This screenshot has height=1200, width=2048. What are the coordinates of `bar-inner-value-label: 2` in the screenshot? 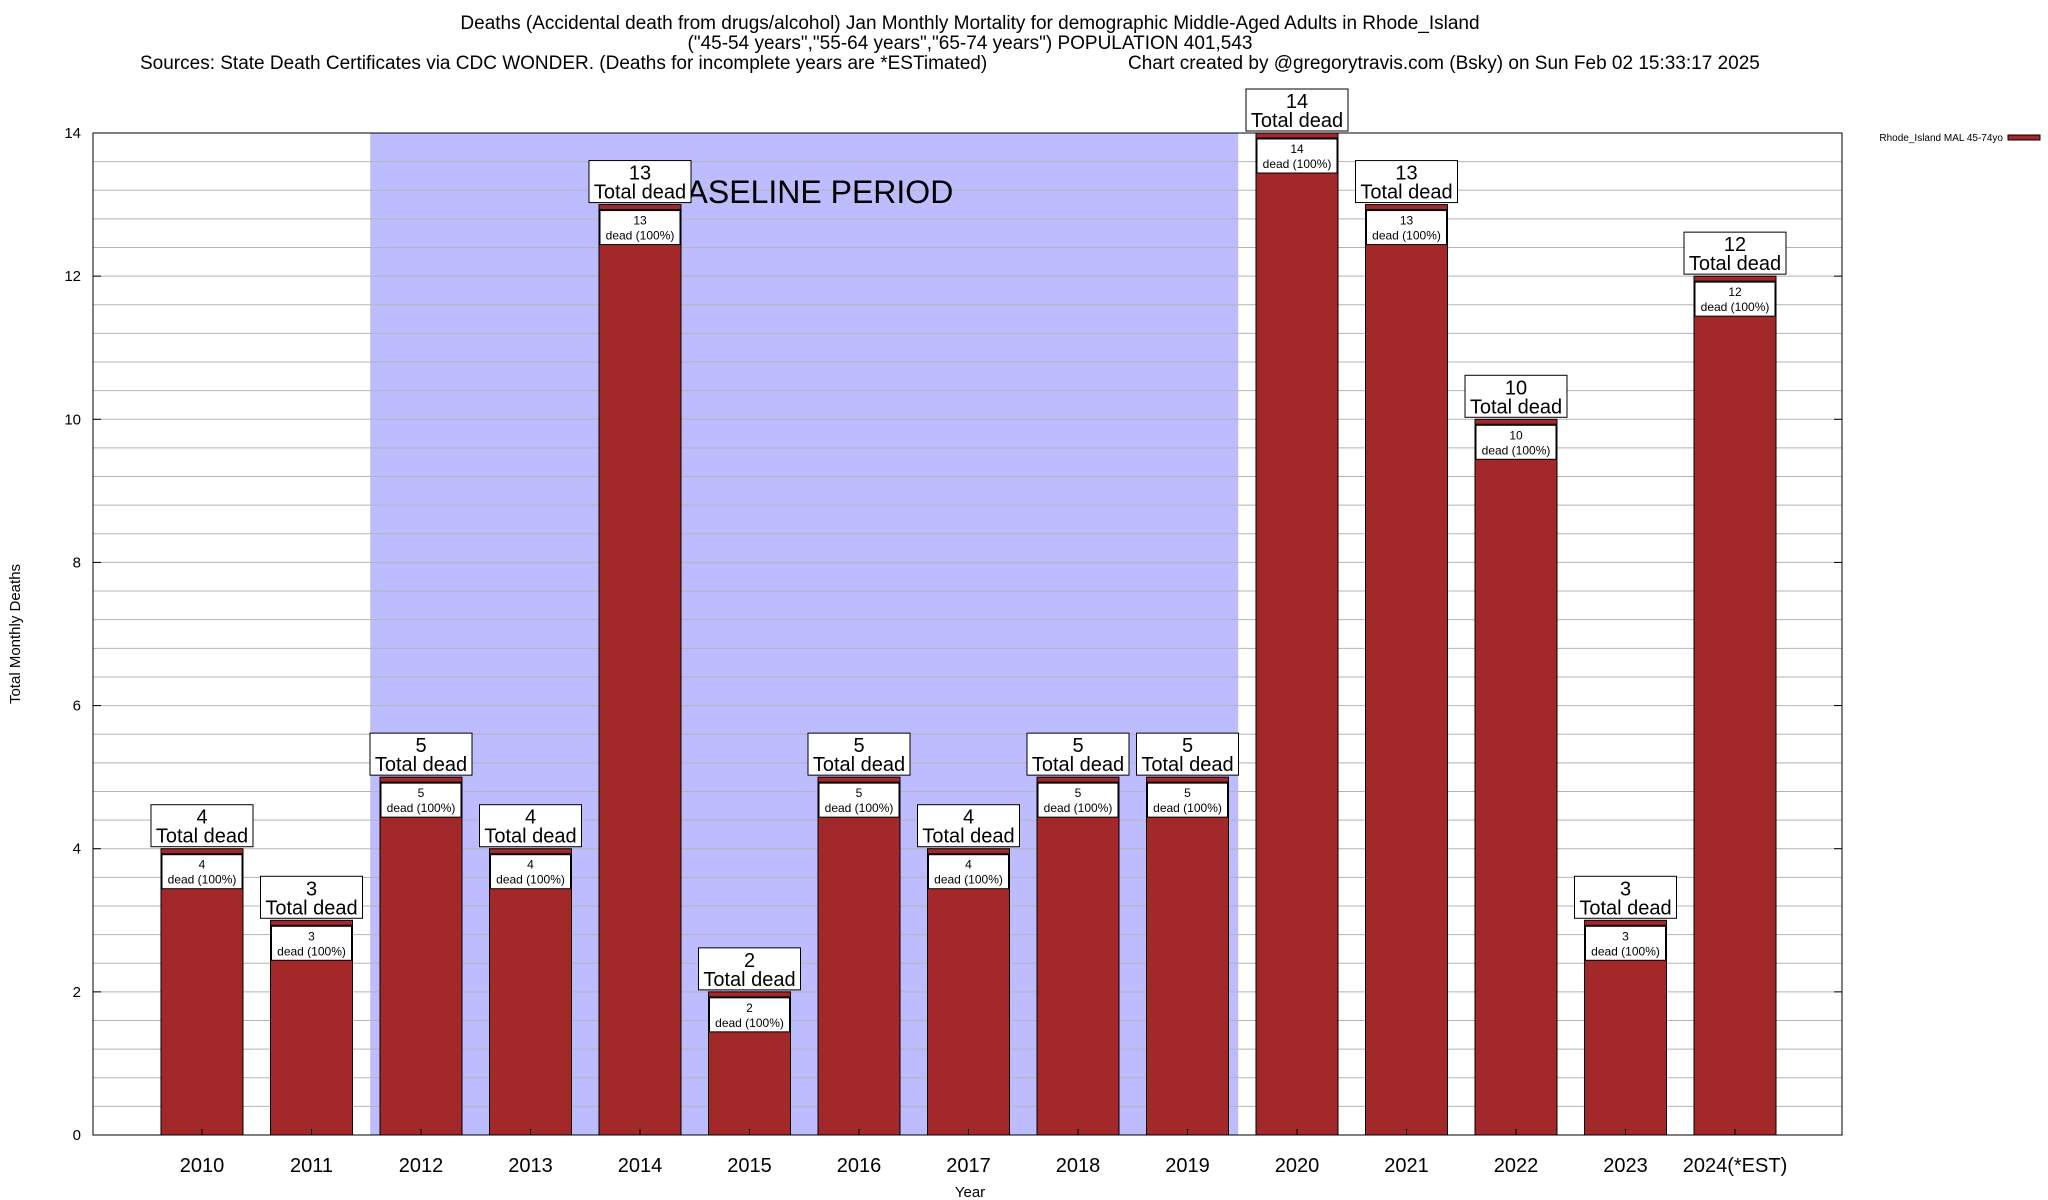 It's located at (749, 1008).